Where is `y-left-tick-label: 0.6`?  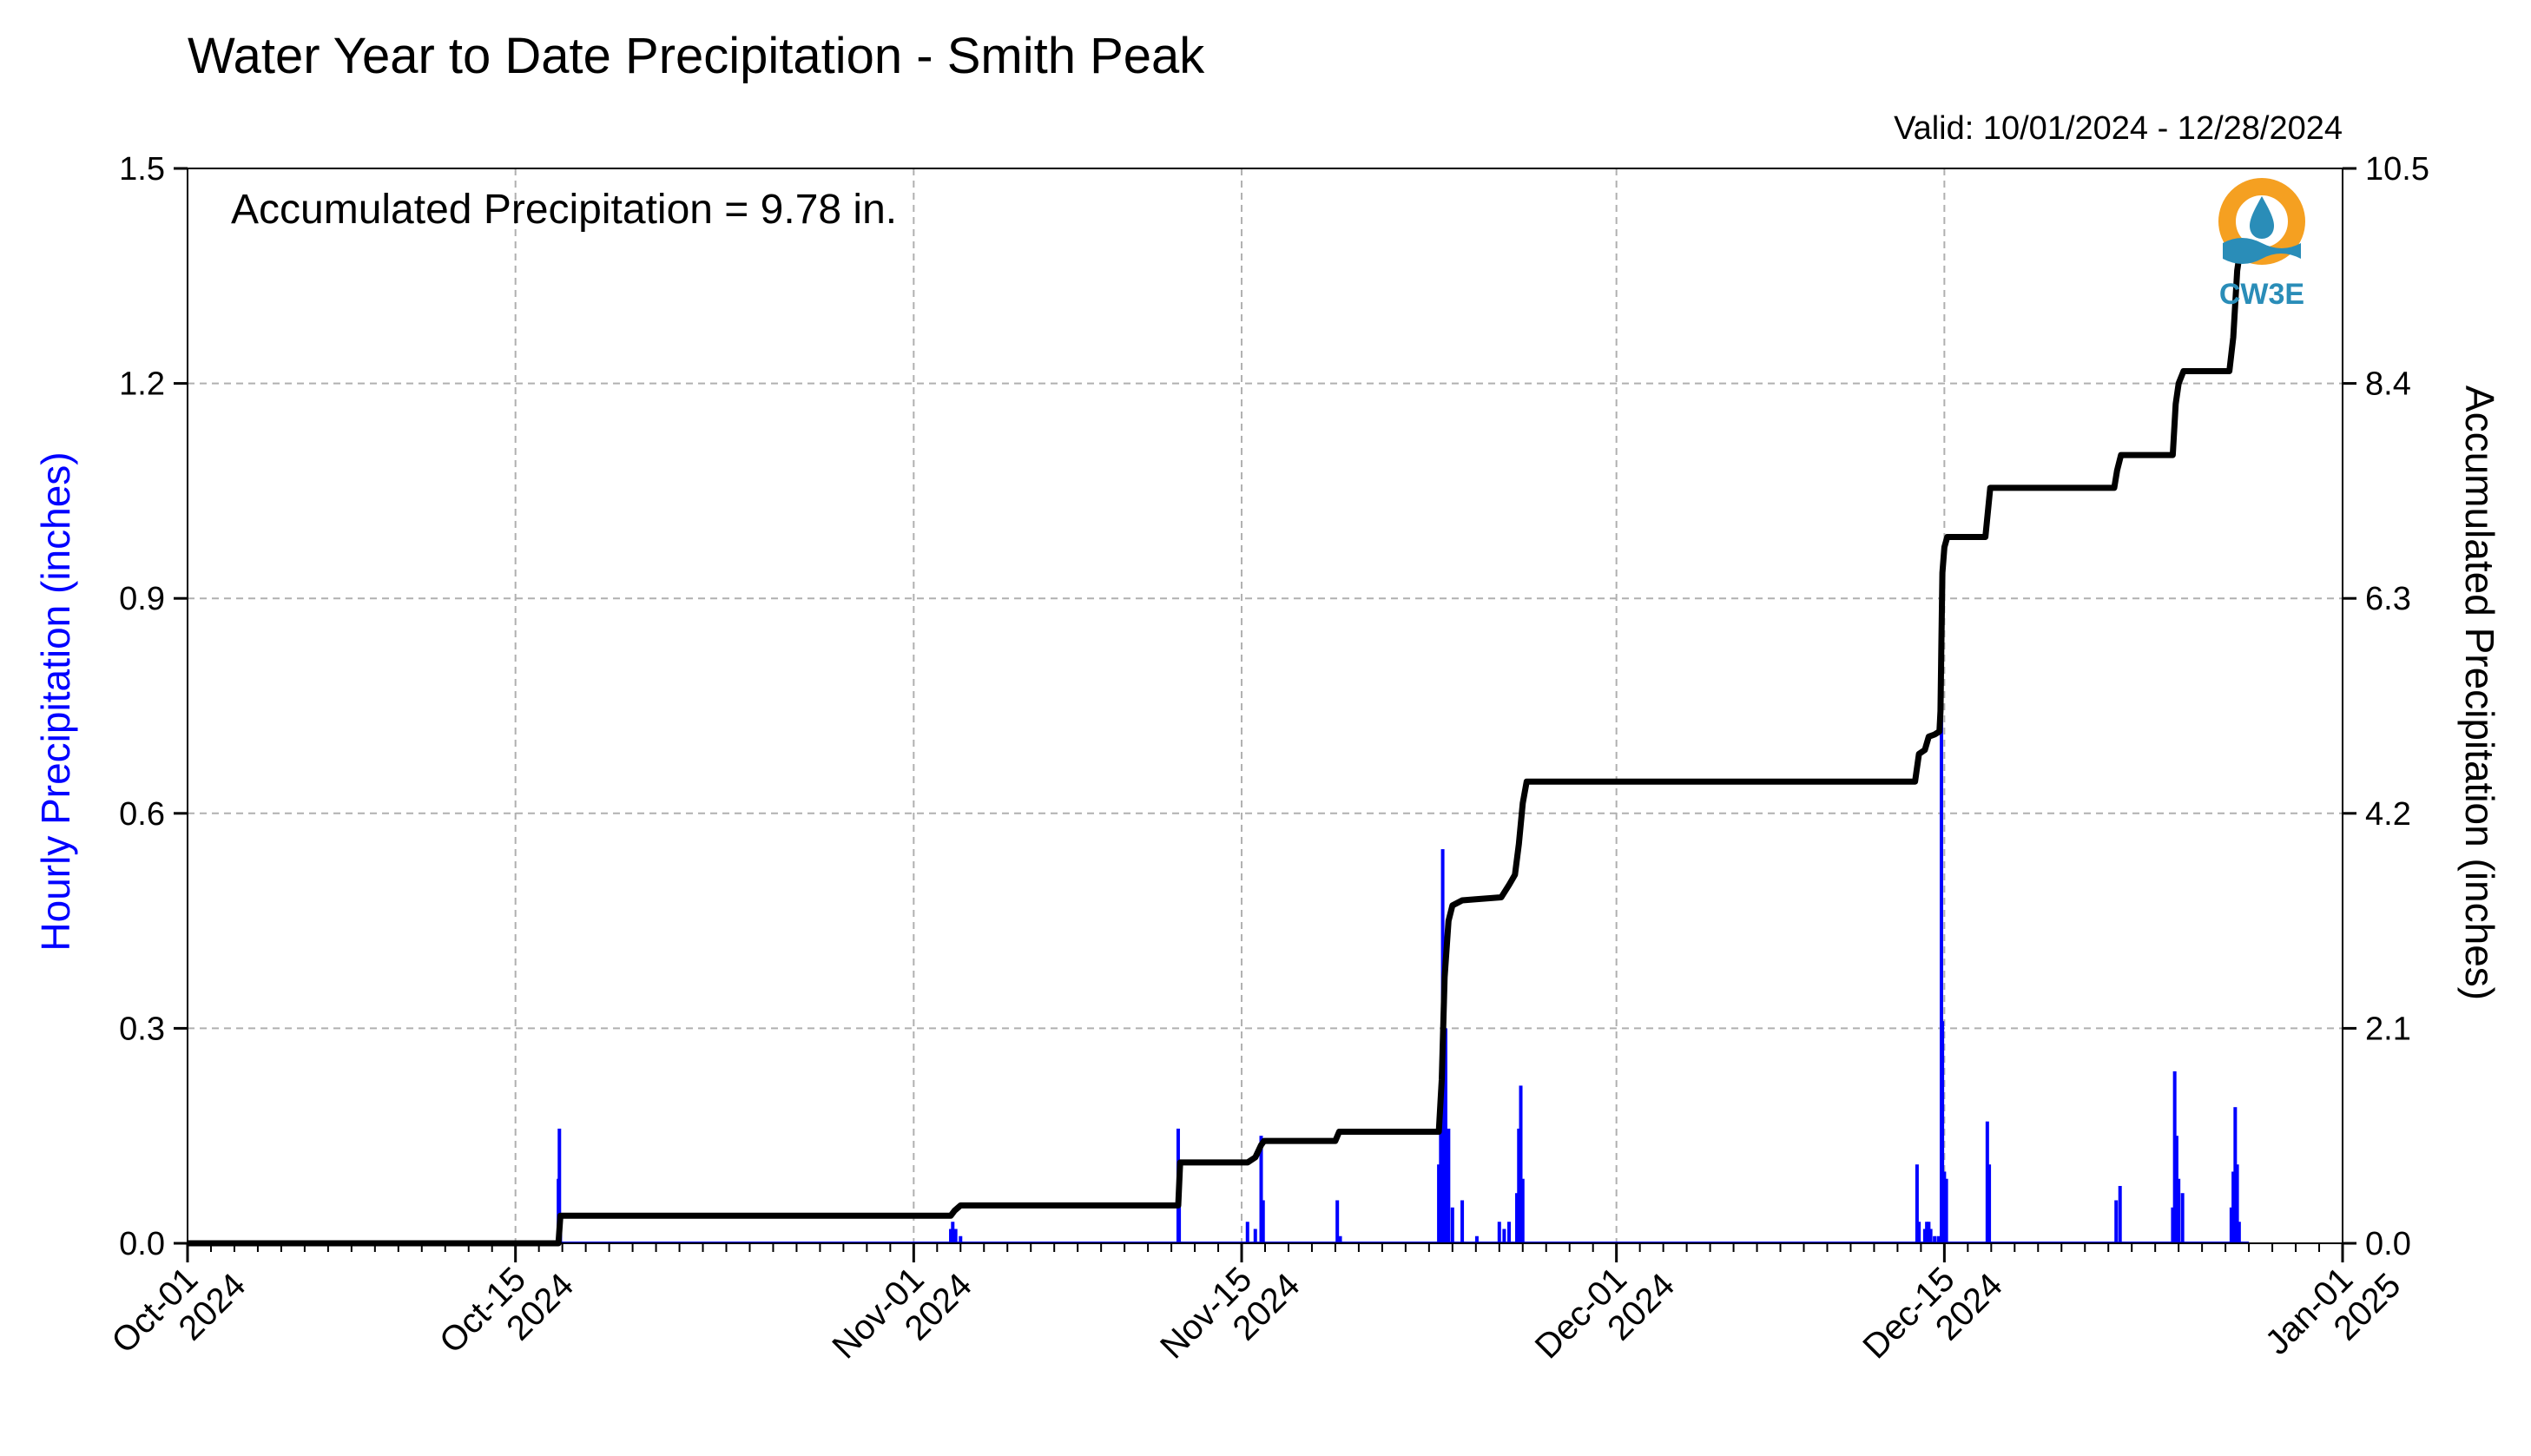
y-left-tick-label: 0.6 is located at coordinates (142, 814).